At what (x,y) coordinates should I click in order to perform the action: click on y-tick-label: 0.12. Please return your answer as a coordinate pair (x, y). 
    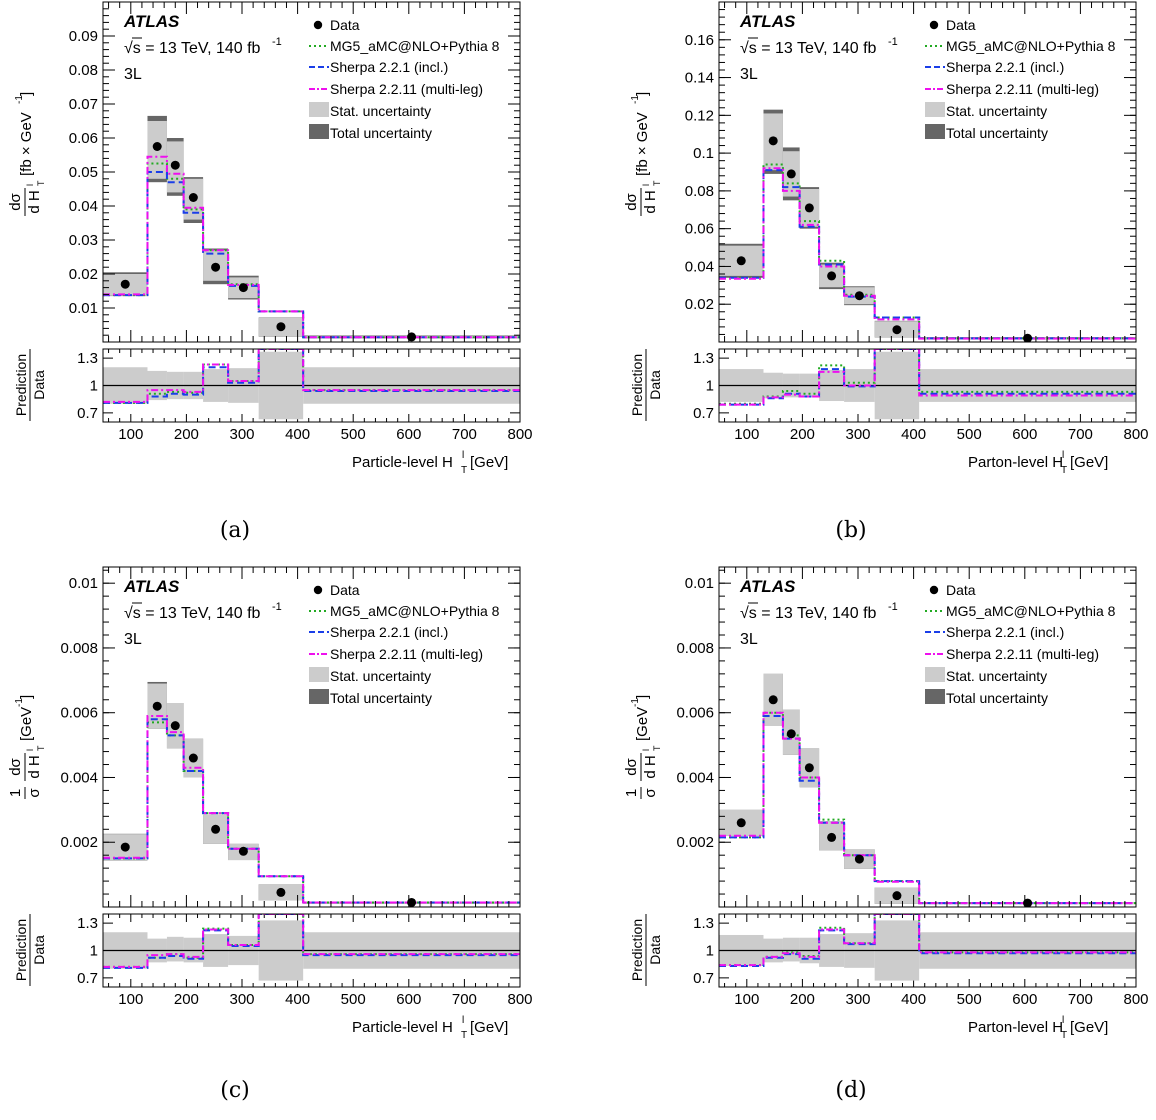
    Looking at the image, I should click on (699, 115).